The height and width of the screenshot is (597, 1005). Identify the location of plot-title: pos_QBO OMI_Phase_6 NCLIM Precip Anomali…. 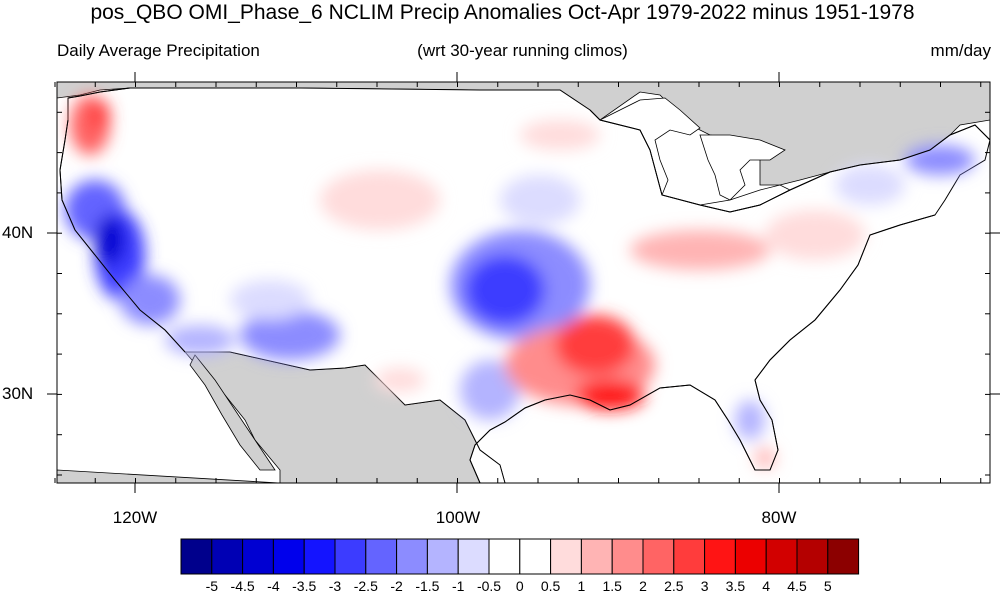
(502, 12).